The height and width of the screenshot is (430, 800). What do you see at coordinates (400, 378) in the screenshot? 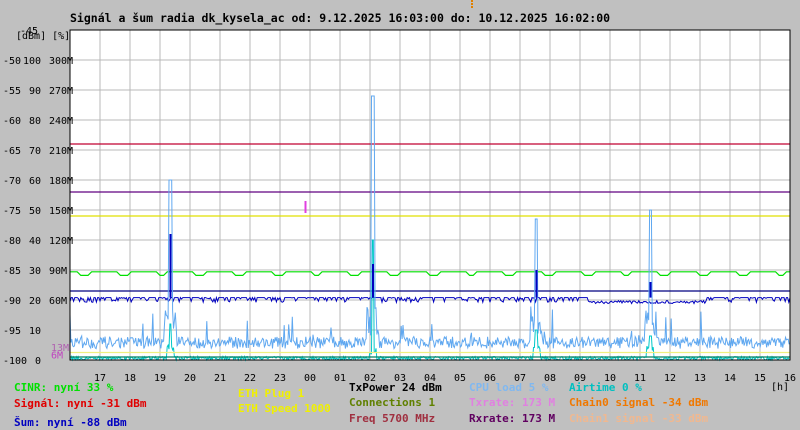
I see `x-tick-label: 03` at bounding box center [400, 378].